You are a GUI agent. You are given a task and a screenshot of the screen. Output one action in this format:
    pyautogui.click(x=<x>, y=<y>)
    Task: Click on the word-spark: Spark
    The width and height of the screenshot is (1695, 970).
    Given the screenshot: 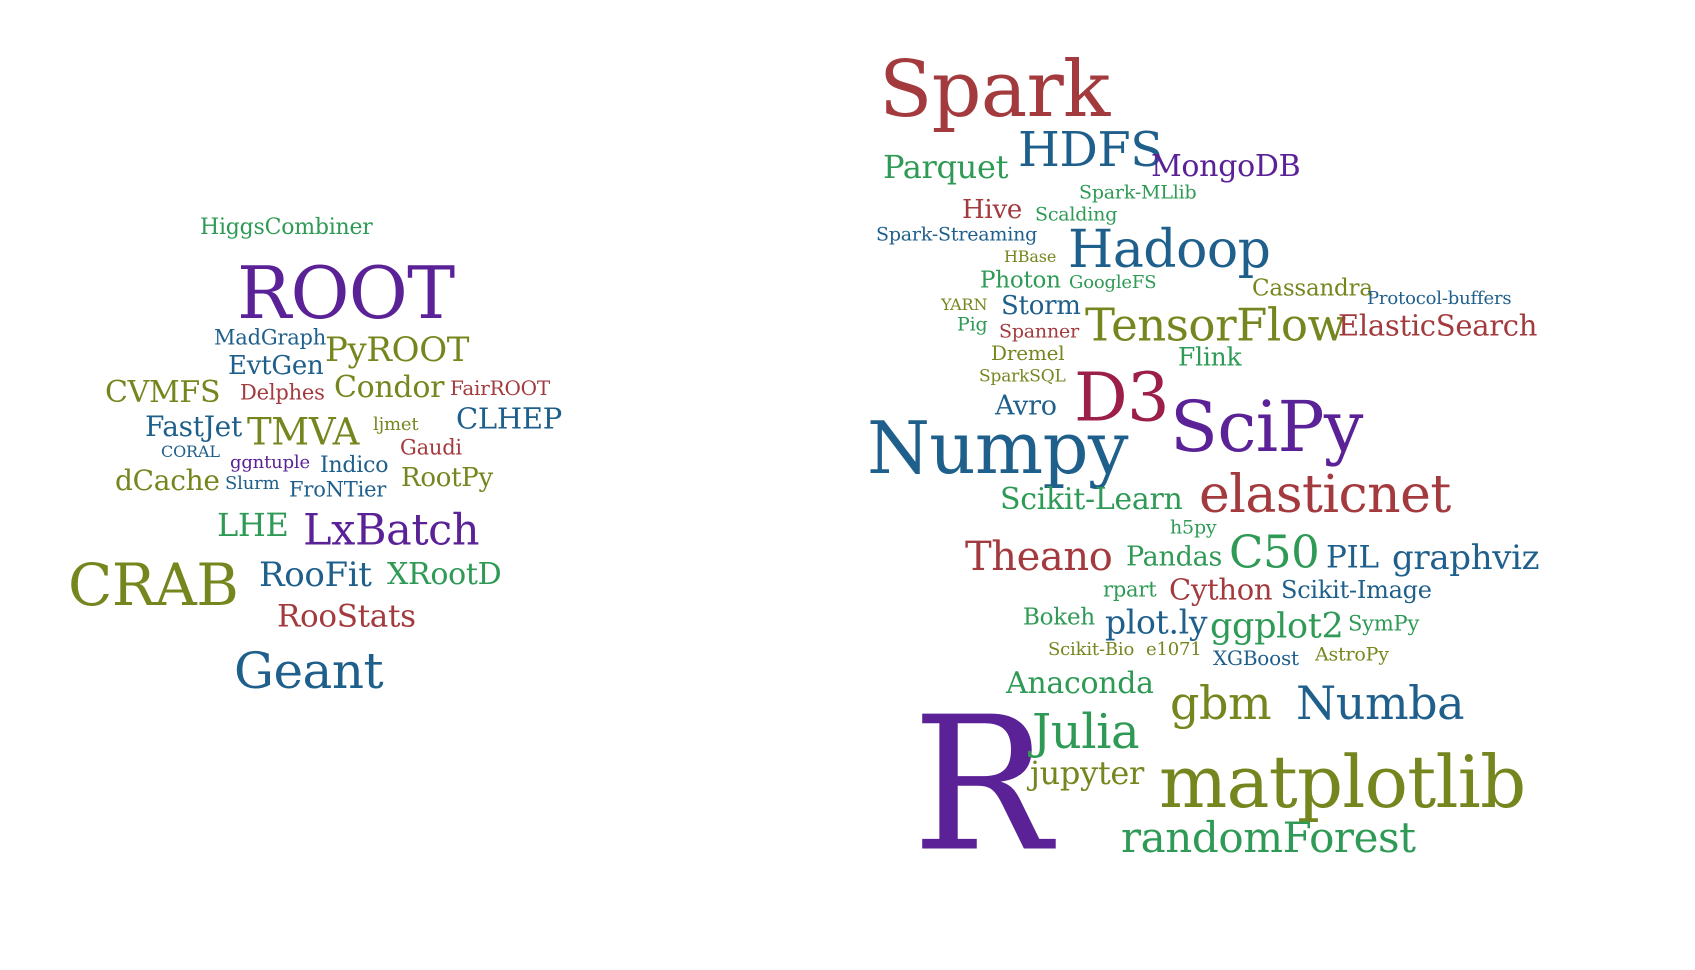 What is the action you would take?
    pyautogui.click(x=994, y=90)
    